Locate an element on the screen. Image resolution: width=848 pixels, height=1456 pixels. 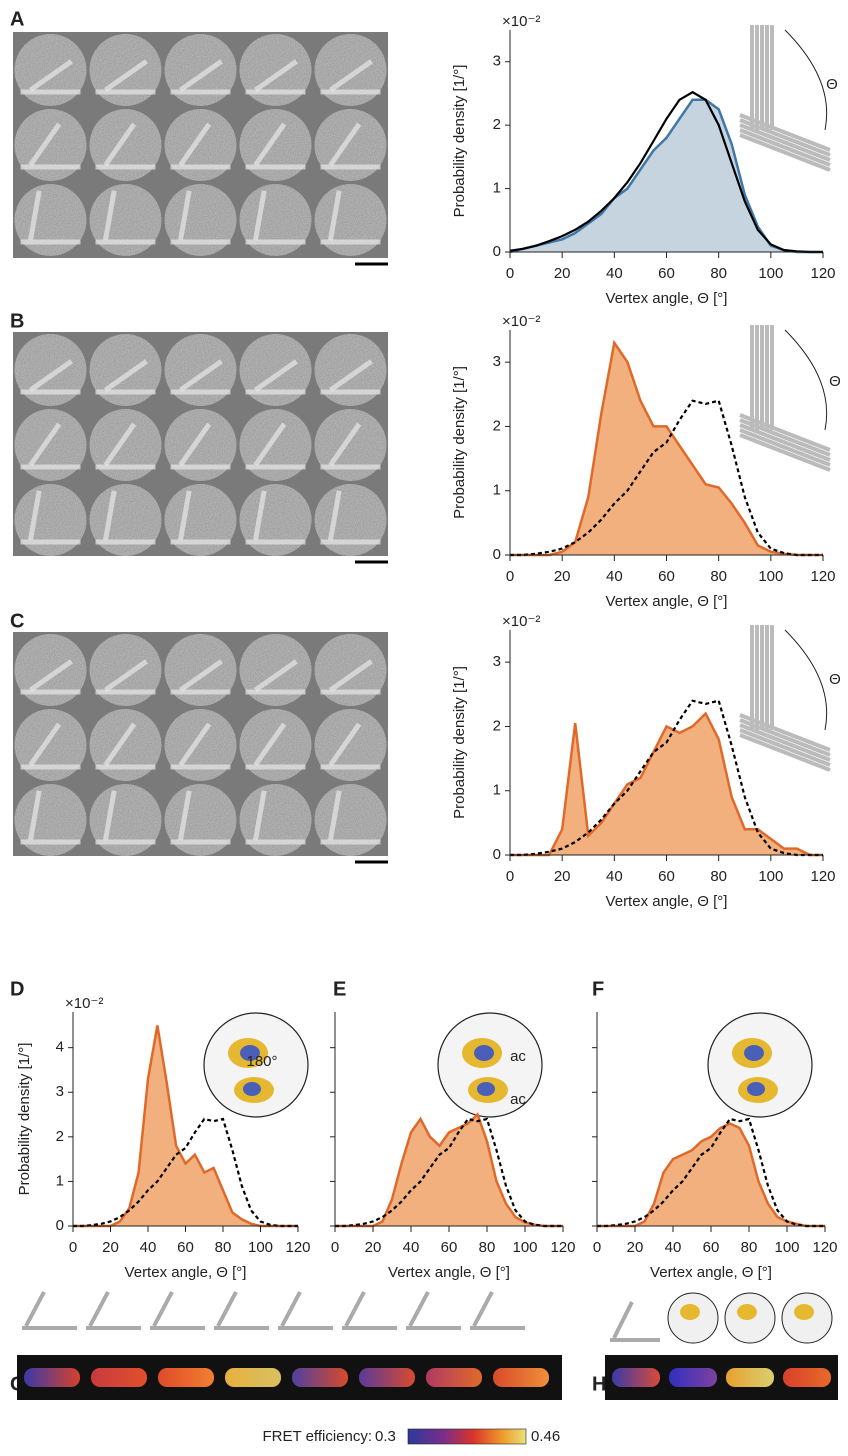
protein-core is located at coordinates (754, 1053).